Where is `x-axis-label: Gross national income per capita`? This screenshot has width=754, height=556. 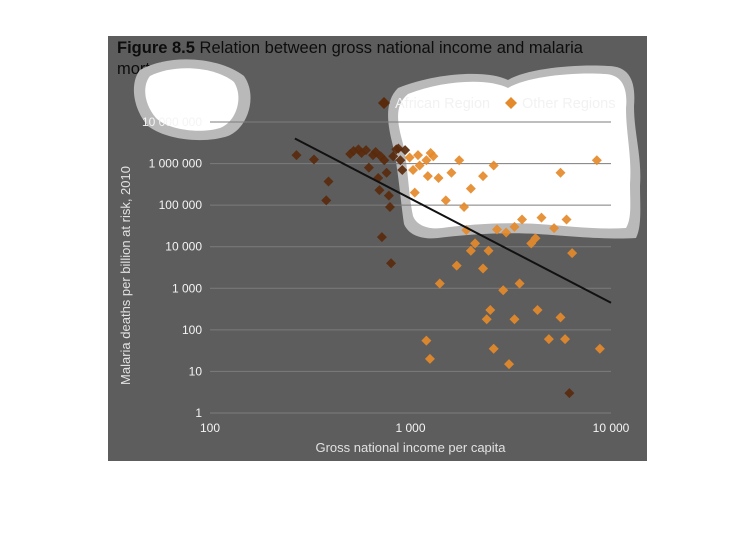
x-axis-label: Gross national income per capita is located at coordinates (410, 447).